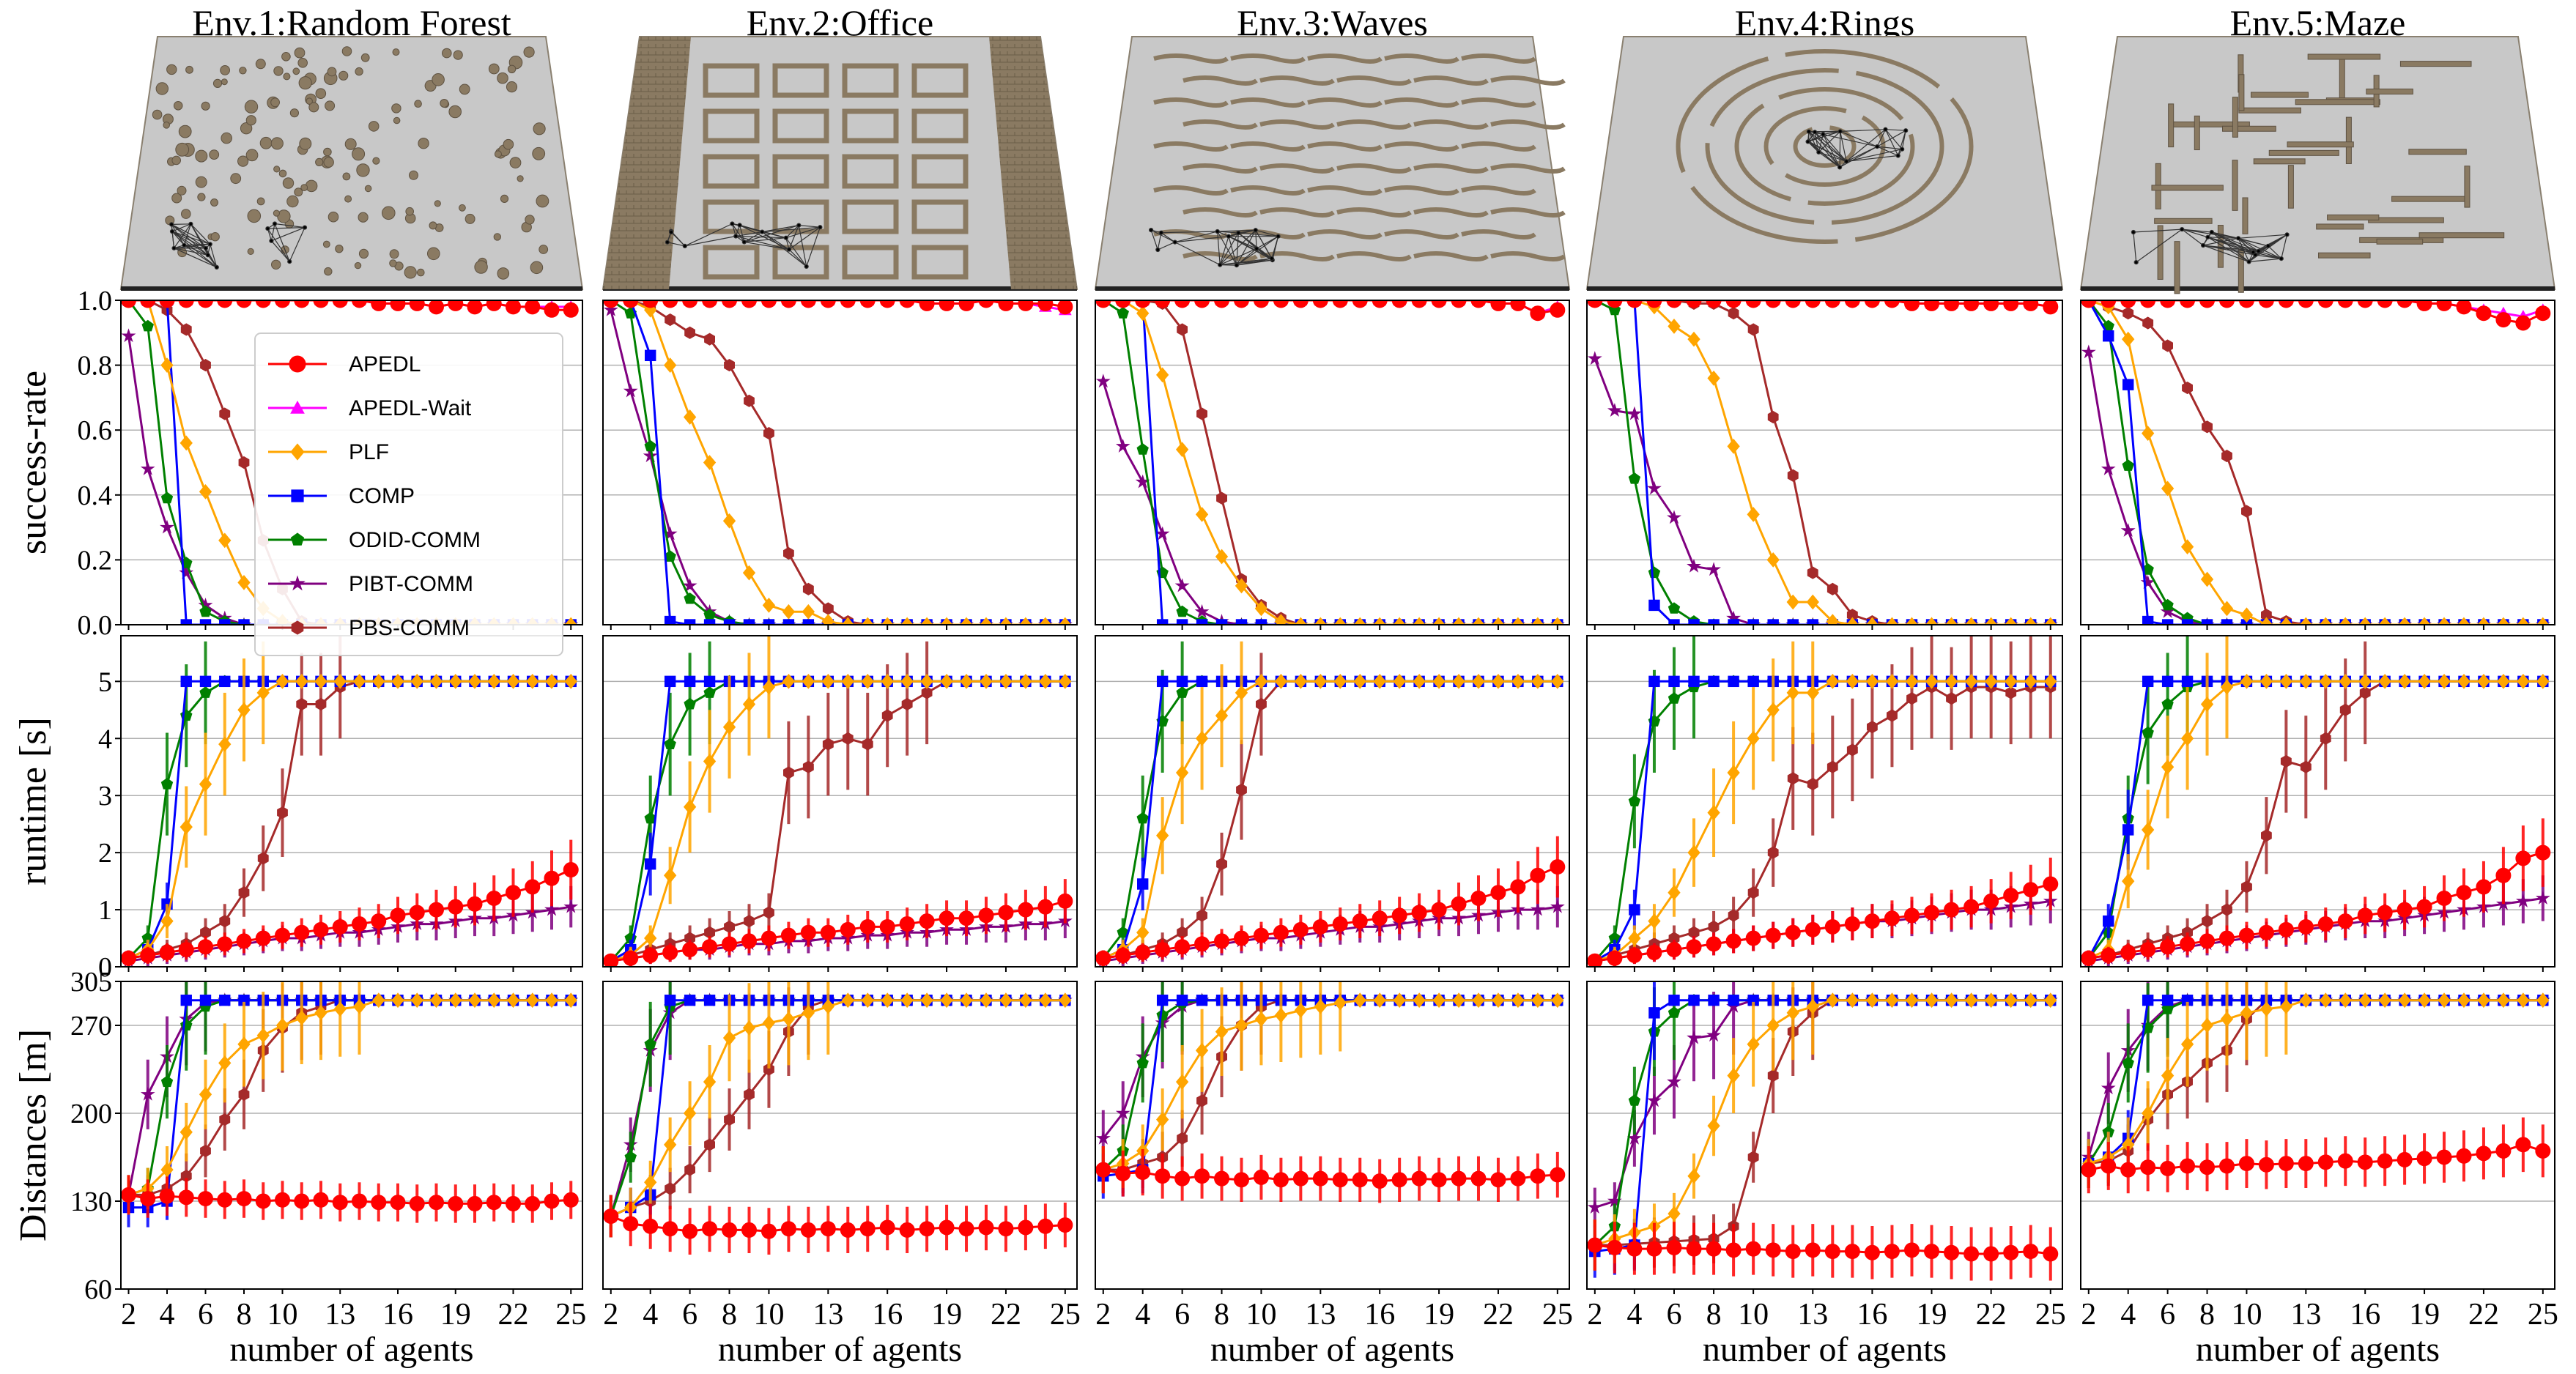  Describe the element at coordinates (2315, 484) in the screenshot. I see `series-pibt-comm` at that location.